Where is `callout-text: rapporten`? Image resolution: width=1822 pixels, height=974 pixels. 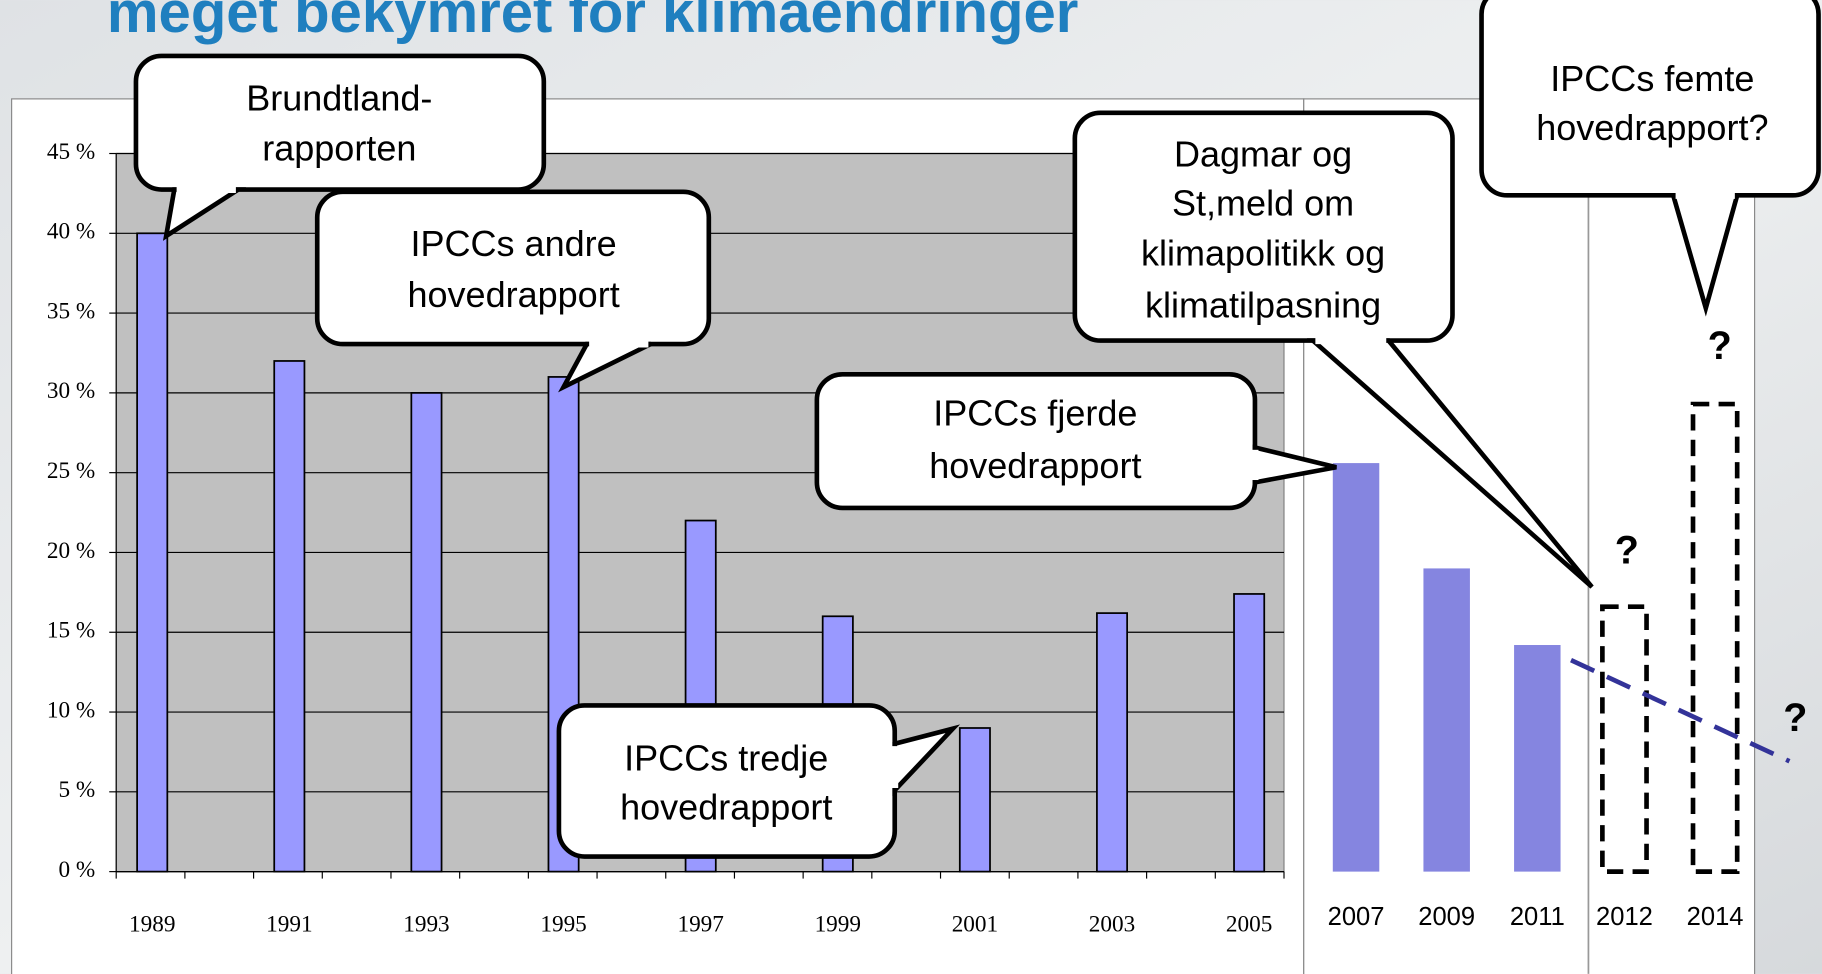
callout-text: rapporten is located at coordinates (339, 148).